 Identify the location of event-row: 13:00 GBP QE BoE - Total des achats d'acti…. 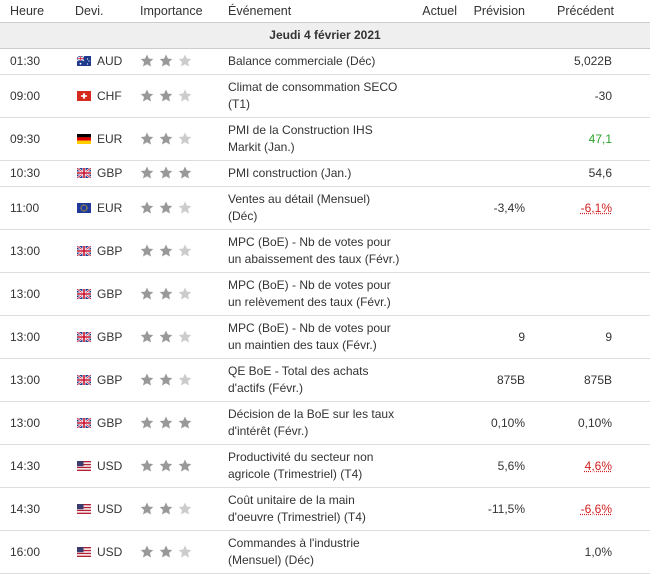
(325, 380).